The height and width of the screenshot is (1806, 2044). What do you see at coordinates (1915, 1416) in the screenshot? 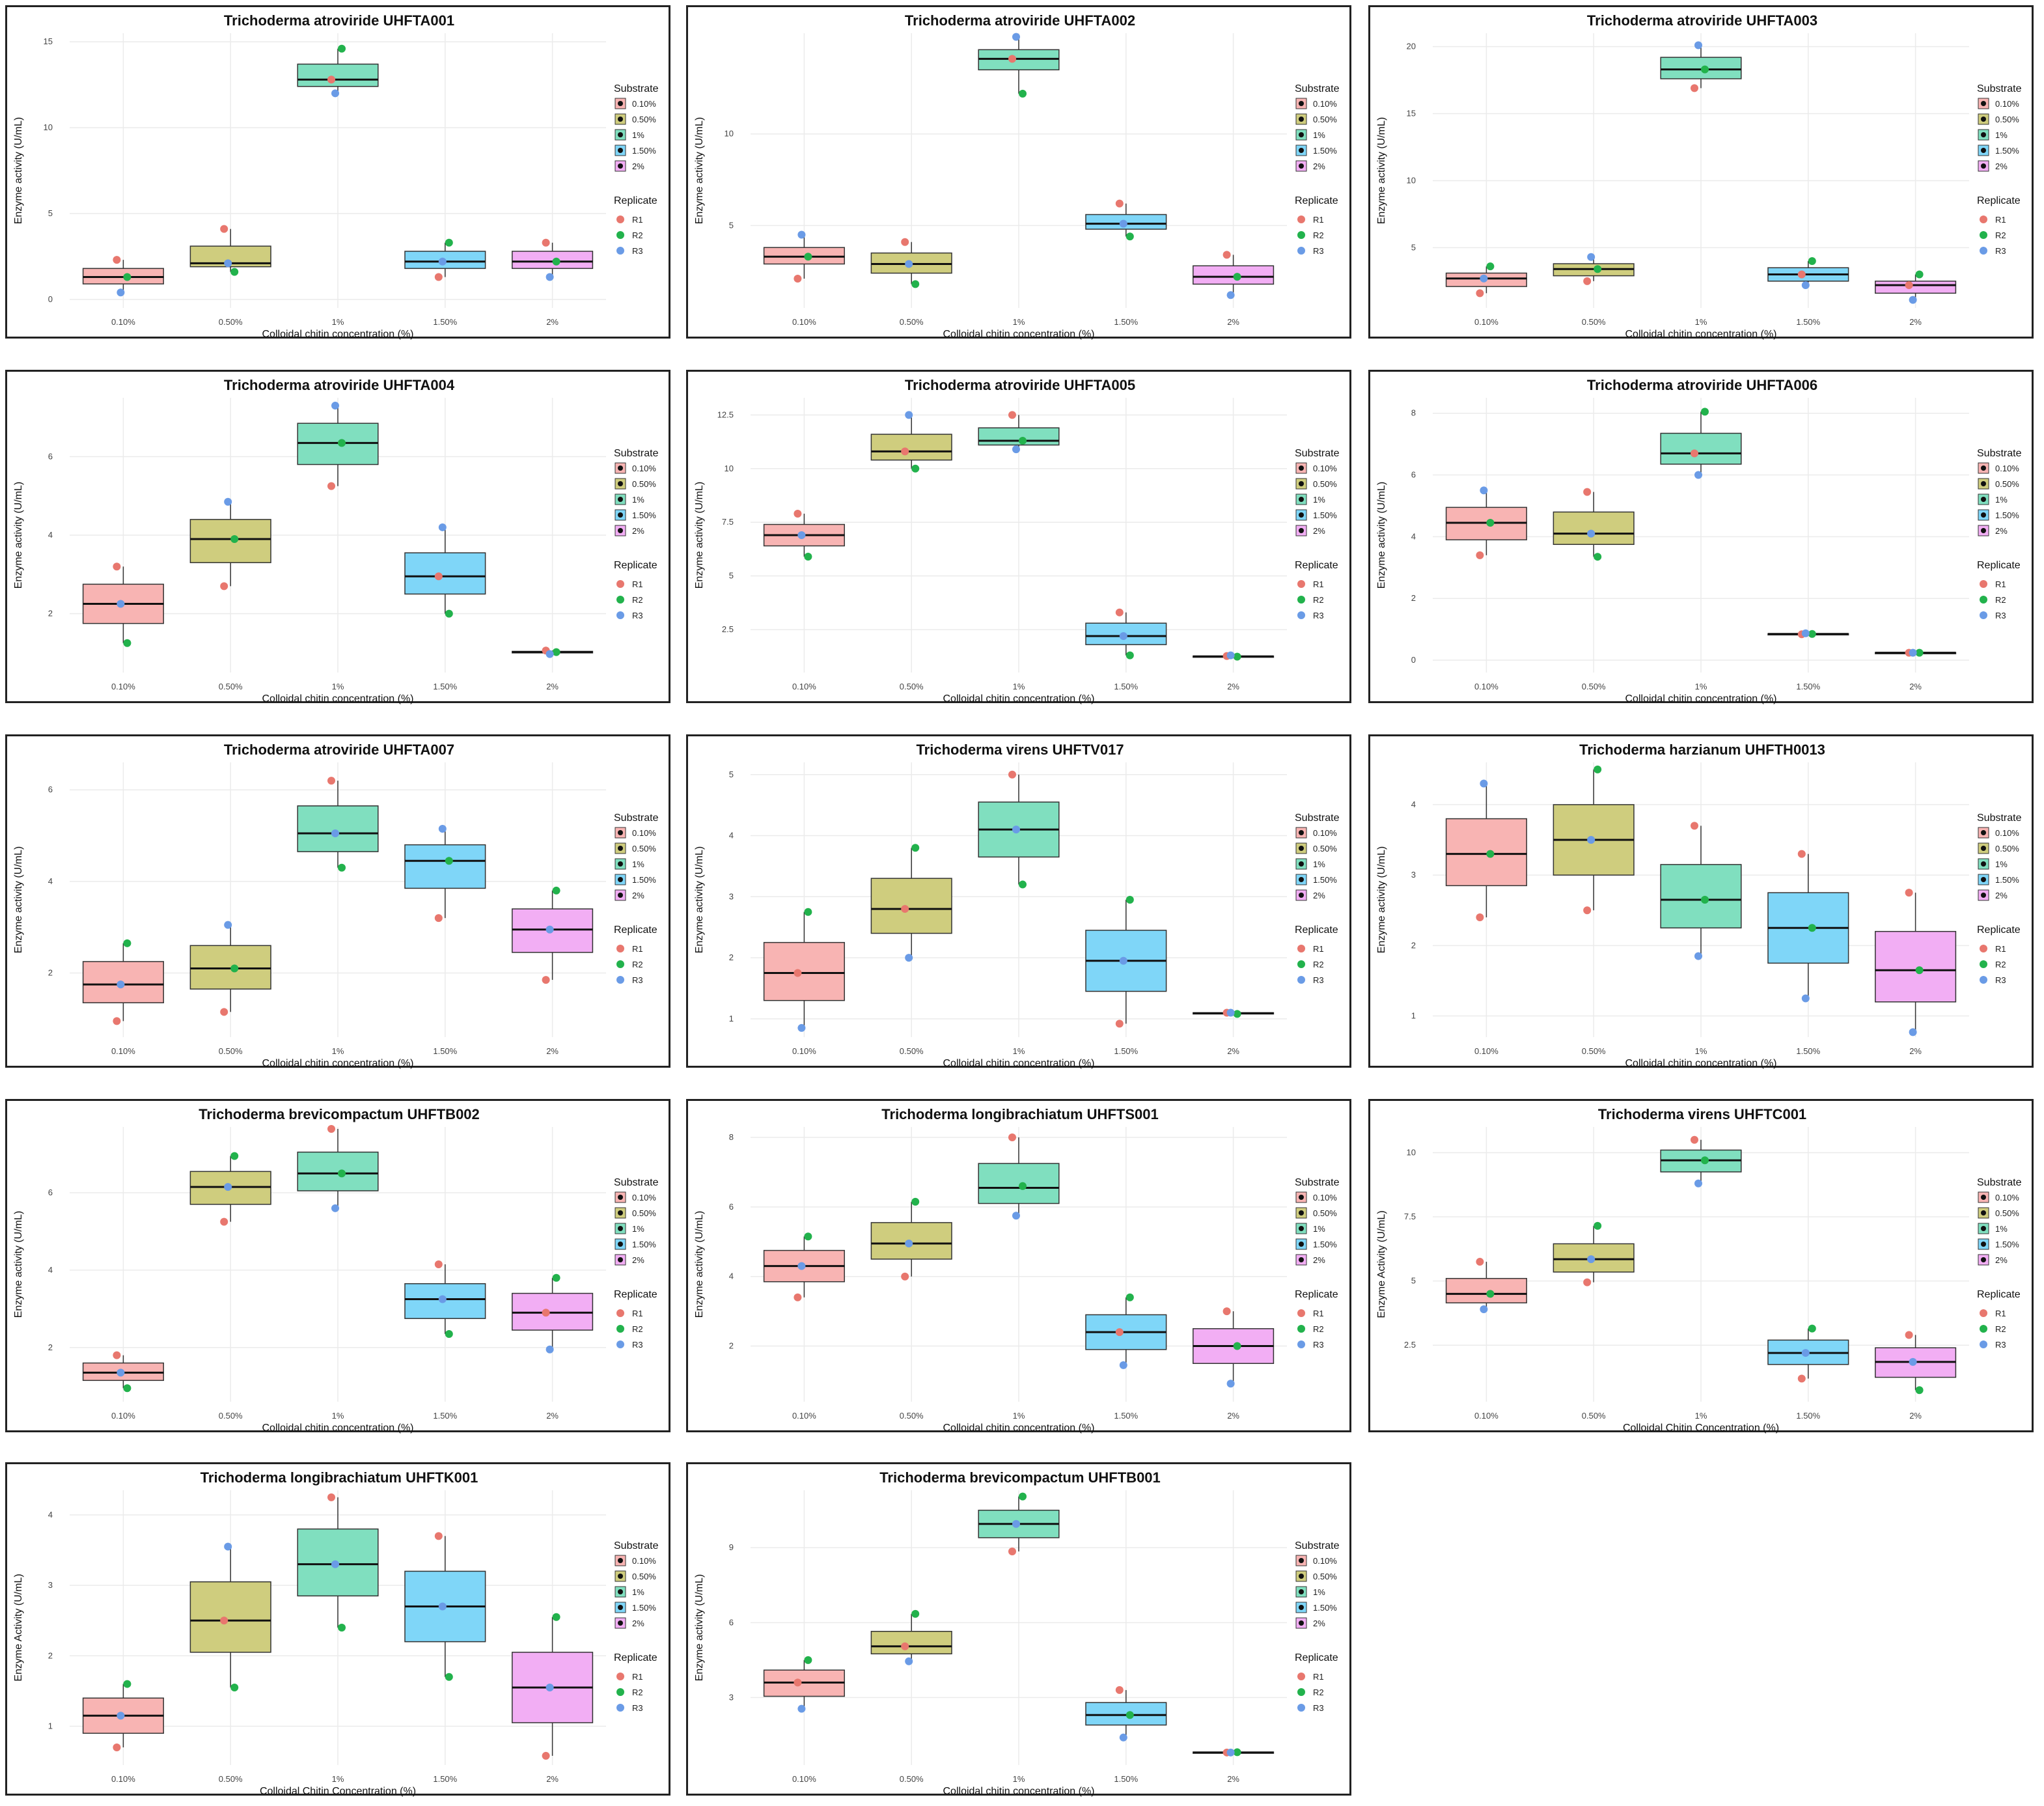
I see `x-tick-label: 2%` at bounding box center [1915, 1416].